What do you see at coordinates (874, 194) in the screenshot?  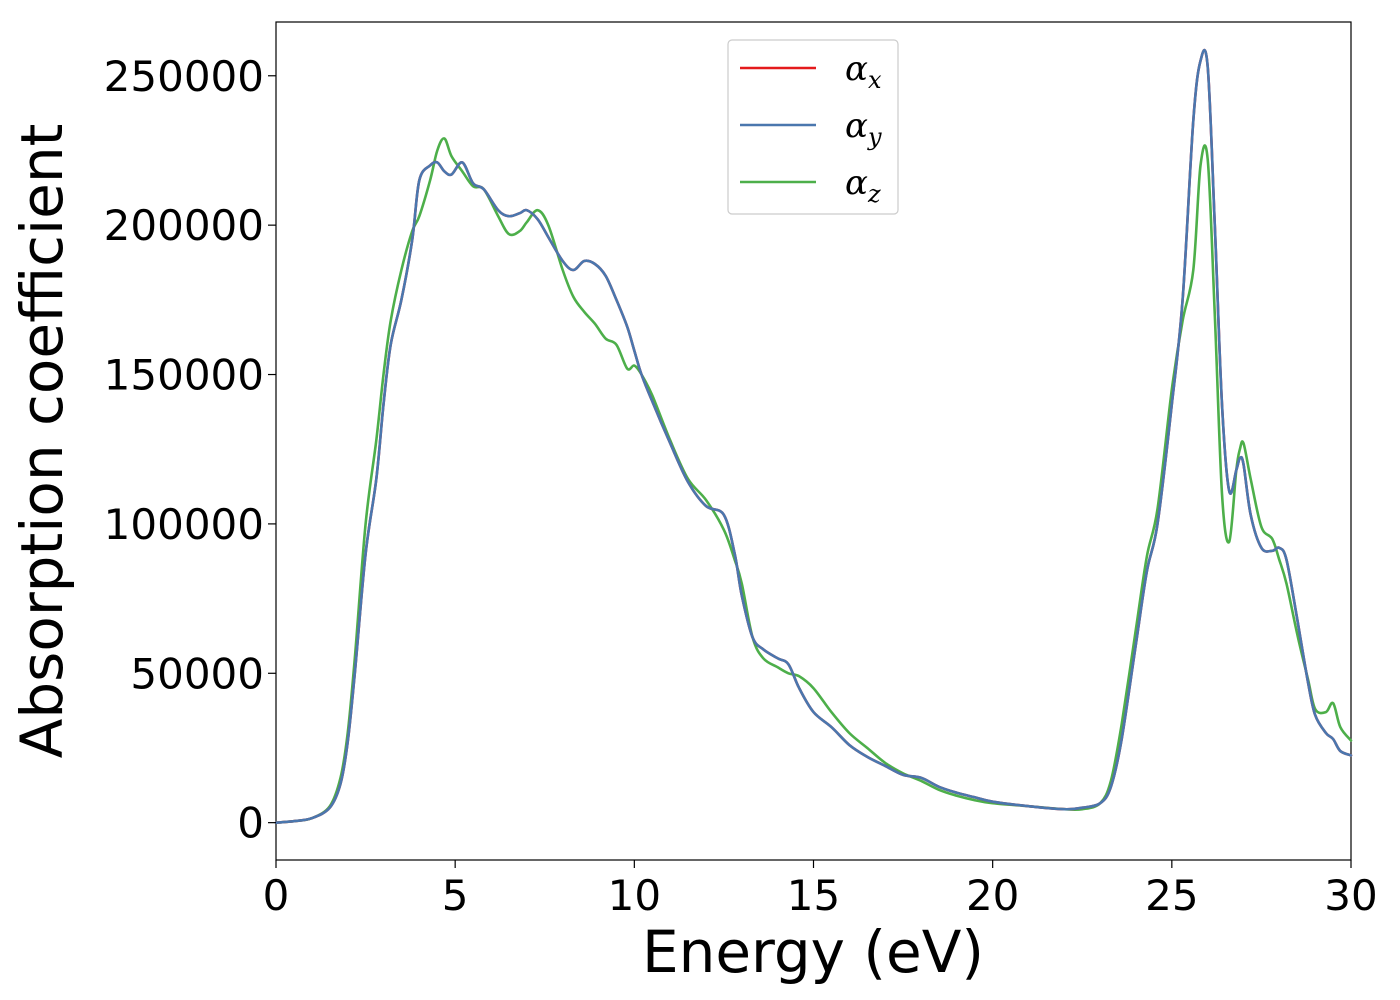 I see `legend-subscript: z` at bounding box center [874, 194].